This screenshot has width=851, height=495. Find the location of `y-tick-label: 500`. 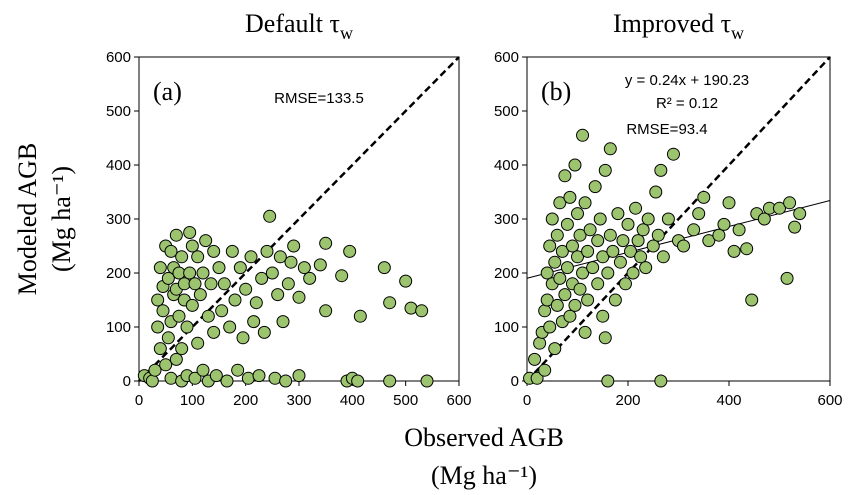

y-tick-label: 500 is located at coordinates (506, 111).